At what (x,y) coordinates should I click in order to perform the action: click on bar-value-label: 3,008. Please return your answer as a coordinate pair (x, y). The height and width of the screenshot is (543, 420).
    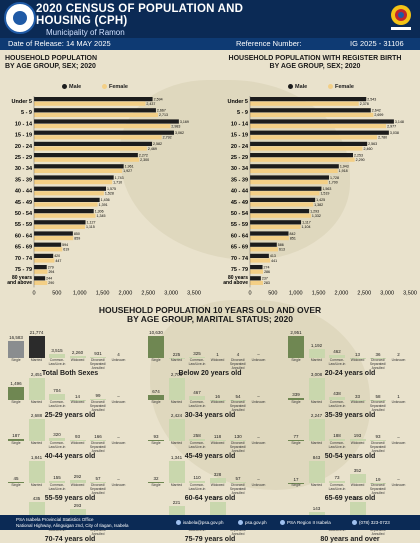
    Looking at the image, I should click on (317, 374).